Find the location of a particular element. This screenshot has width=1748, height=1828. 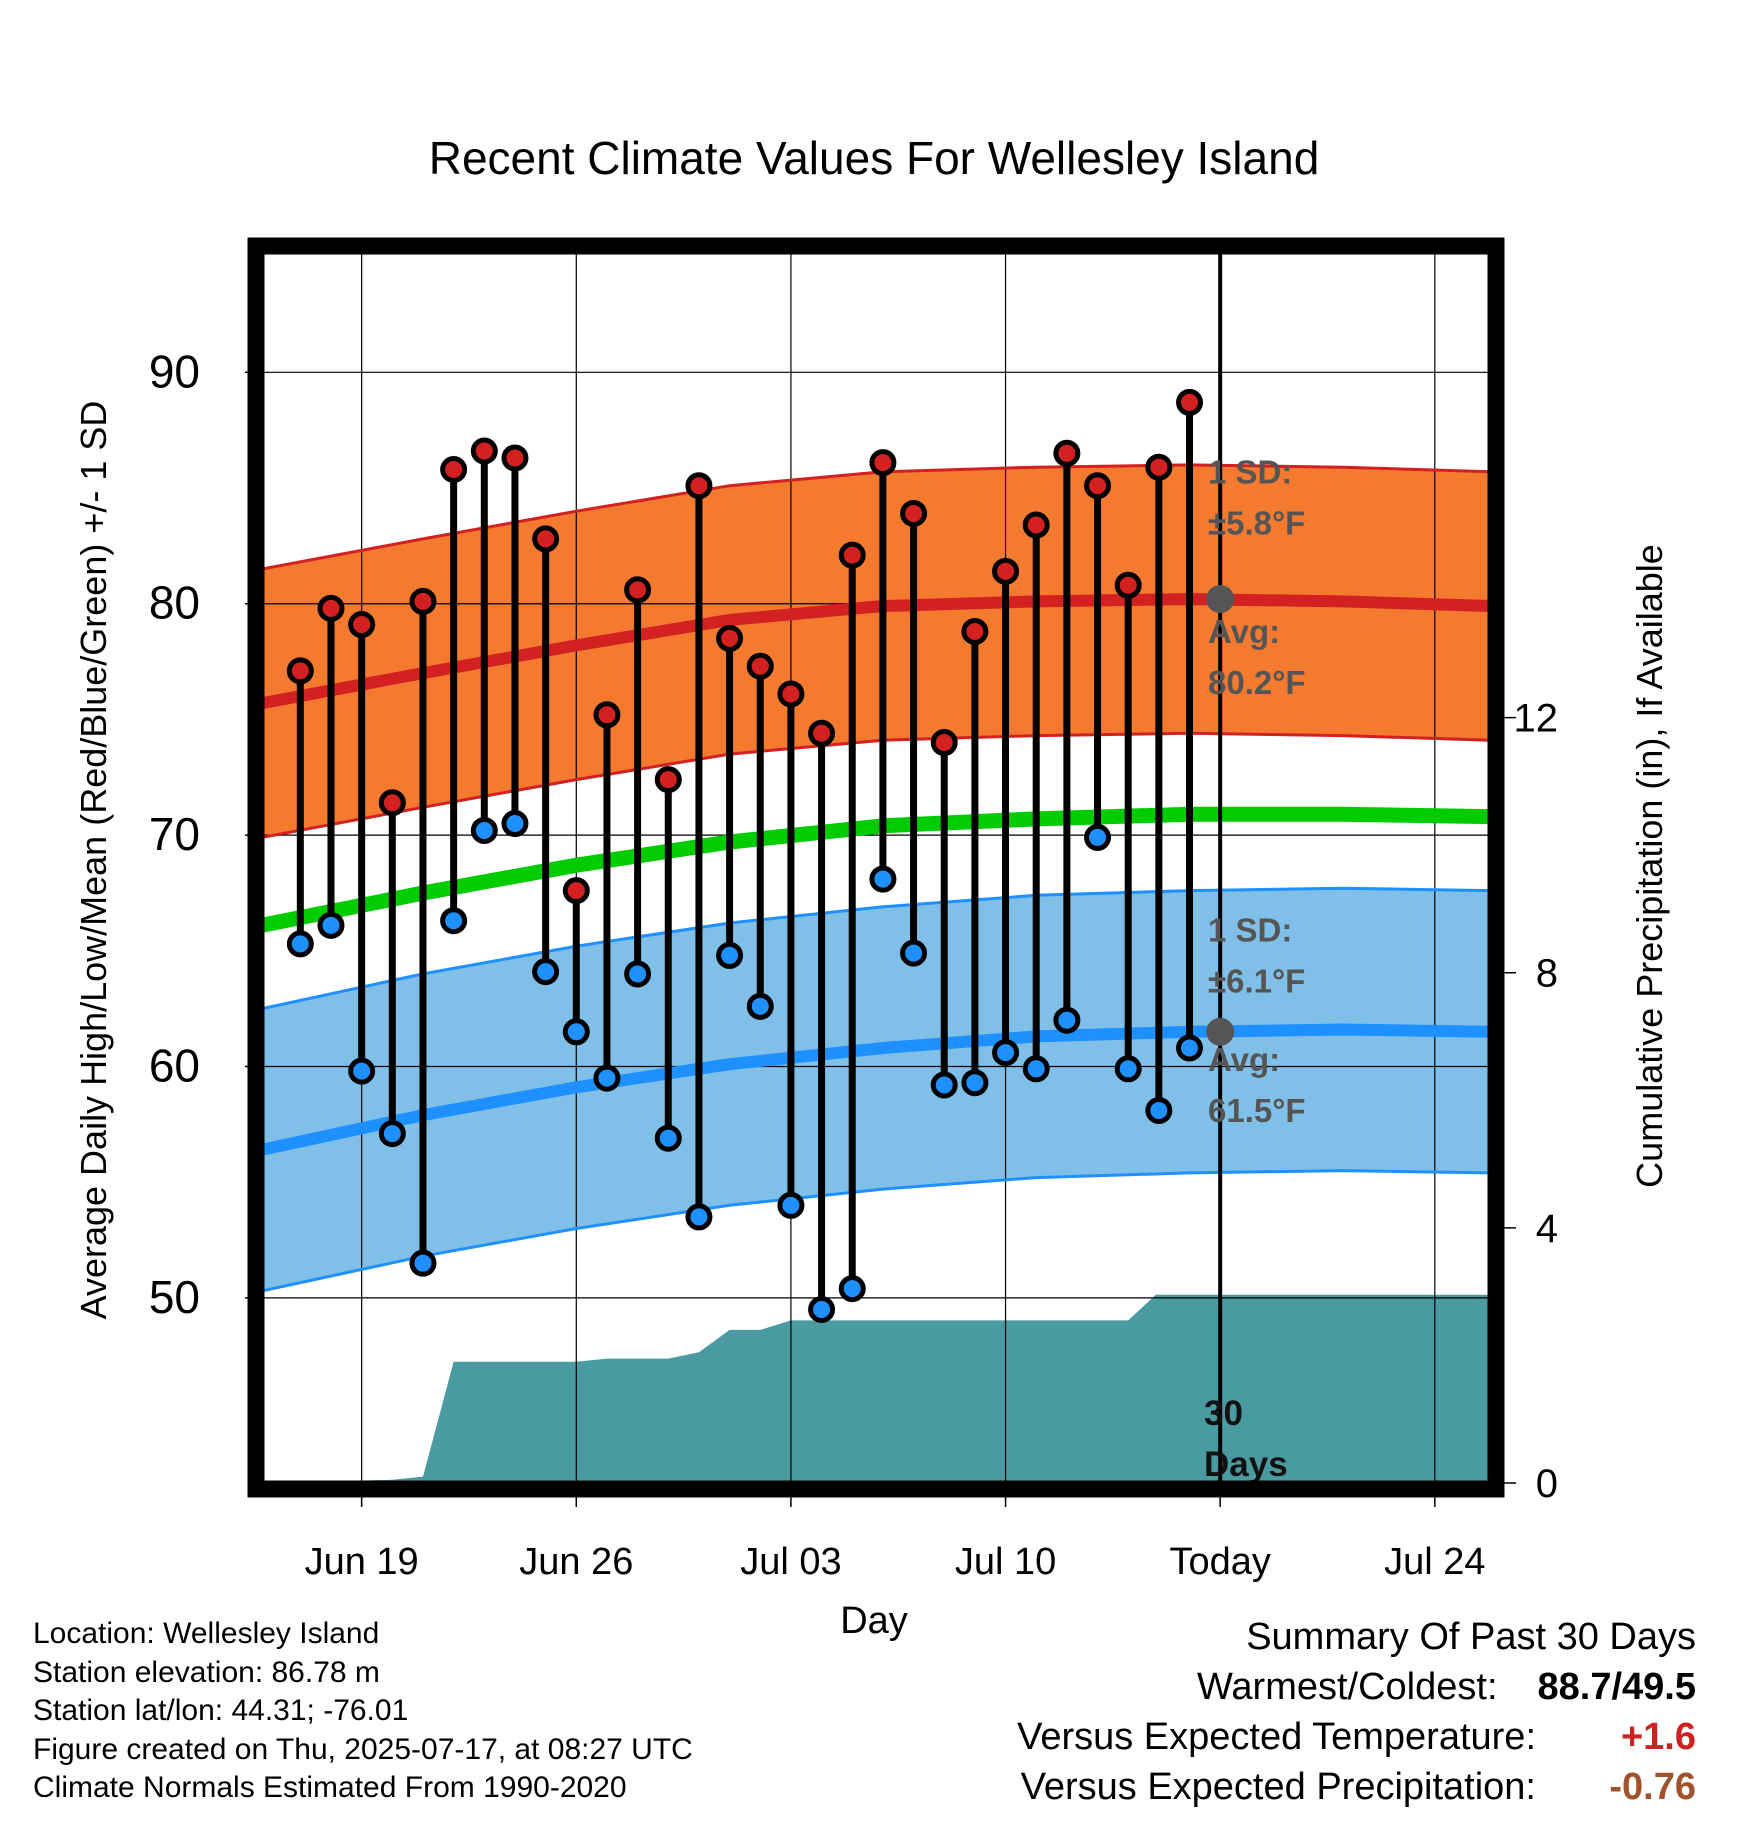

x-tick-label-5: Jul 24 is located at coordinates (1434, 1562).